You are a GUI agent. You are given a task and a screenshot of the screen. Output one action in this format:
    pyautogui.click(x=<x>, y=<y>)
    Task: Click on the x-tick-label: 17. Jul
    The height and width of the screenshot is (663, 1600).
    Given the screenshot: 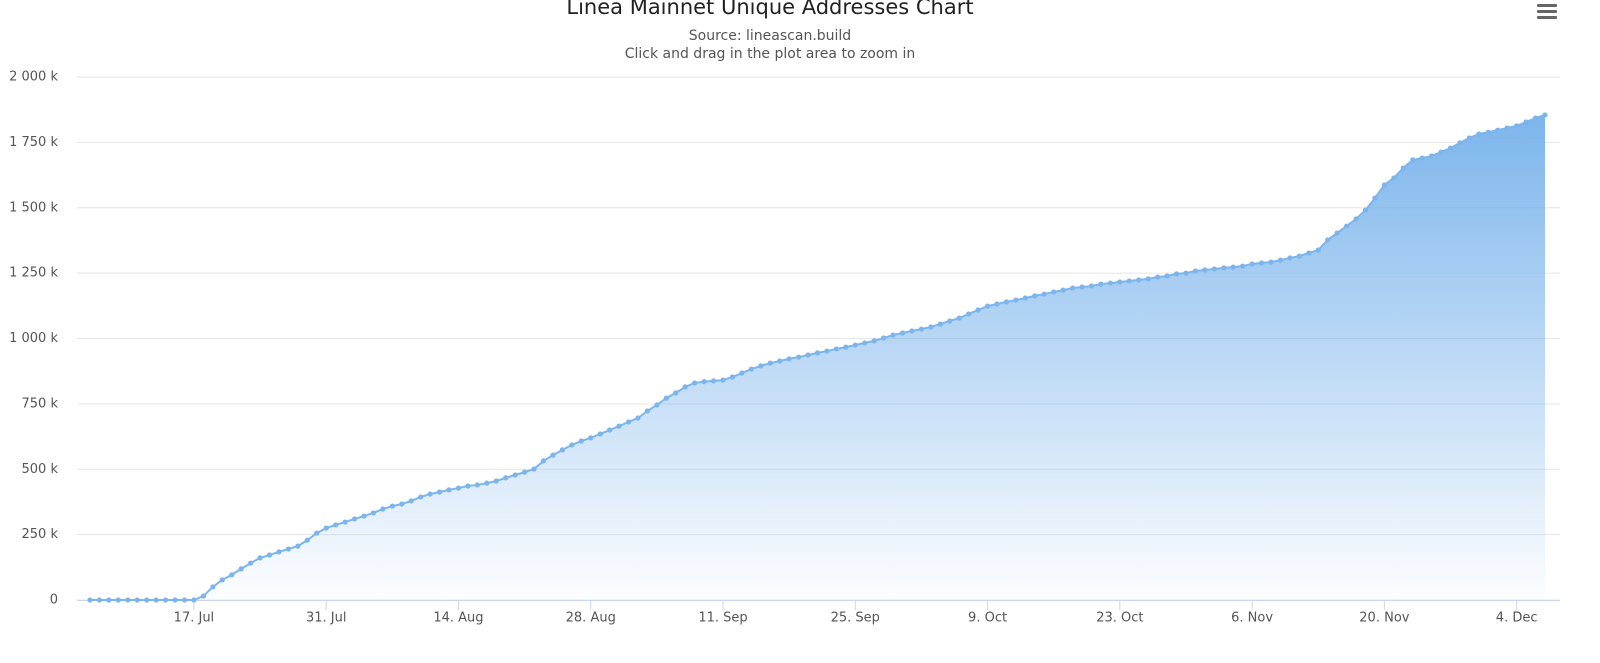 What is the action you would take?
    pyautogui.click(x=194, y=618)
    